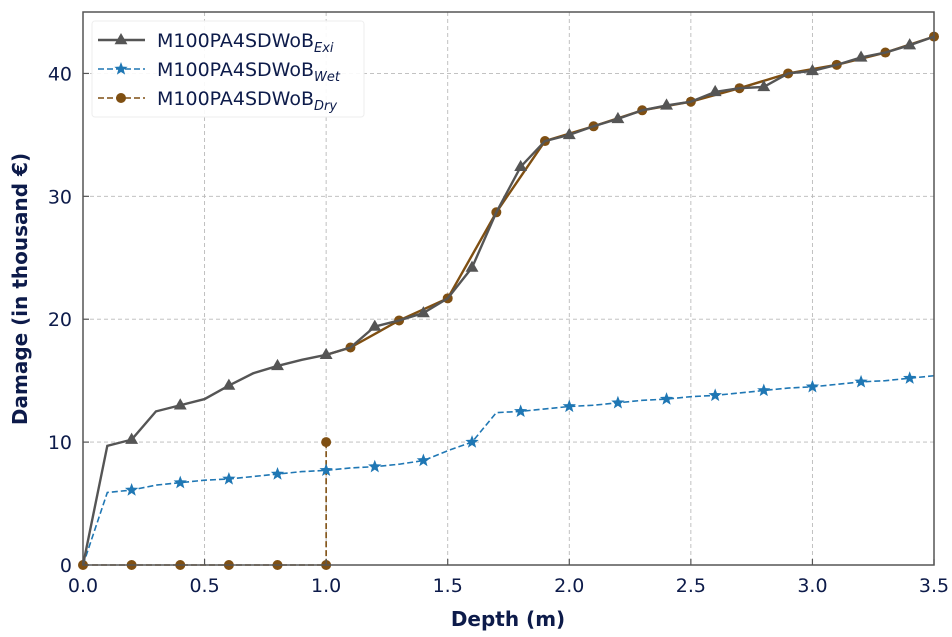 The height and width of the screenshot is (637, 952). I want to click on legend-label-wet: M100PA4SDWoBWet, so click(249, 72).